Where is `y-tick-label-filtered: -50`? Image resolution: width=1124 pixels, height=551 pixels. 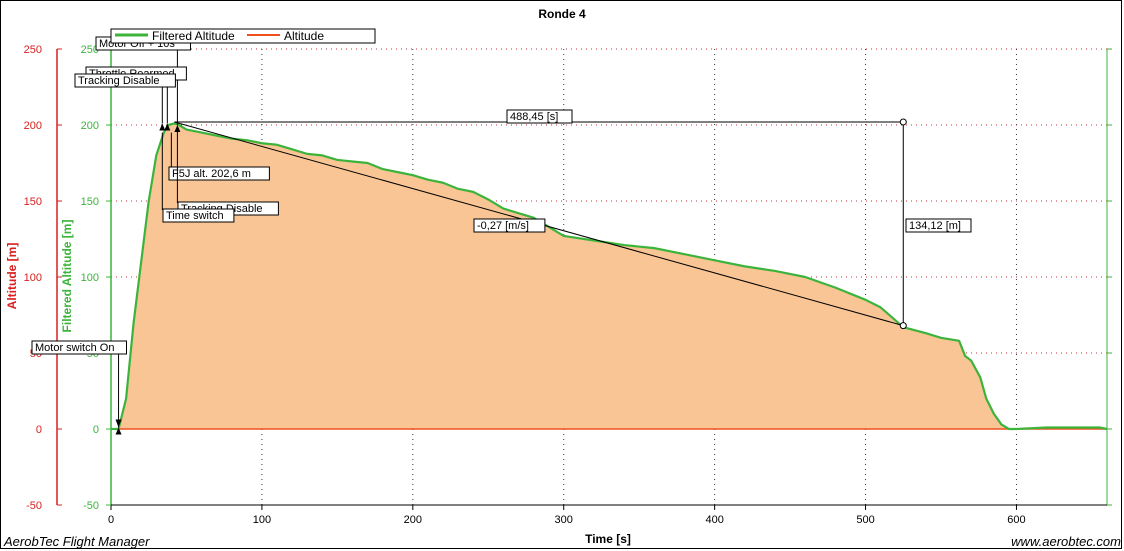 y-tick-label-filtered: -50 is located at coordinates (91, 506).